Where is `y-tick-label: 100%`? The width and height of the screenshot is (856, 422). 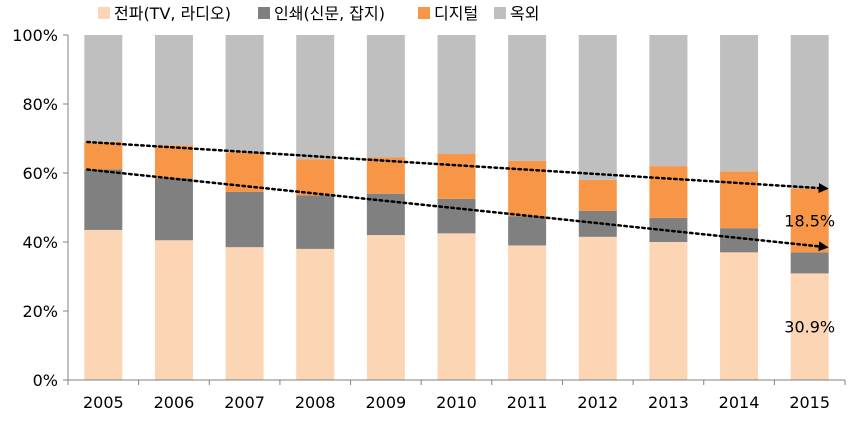 y-tick-label: 100% is located at coordinates (35, 35).